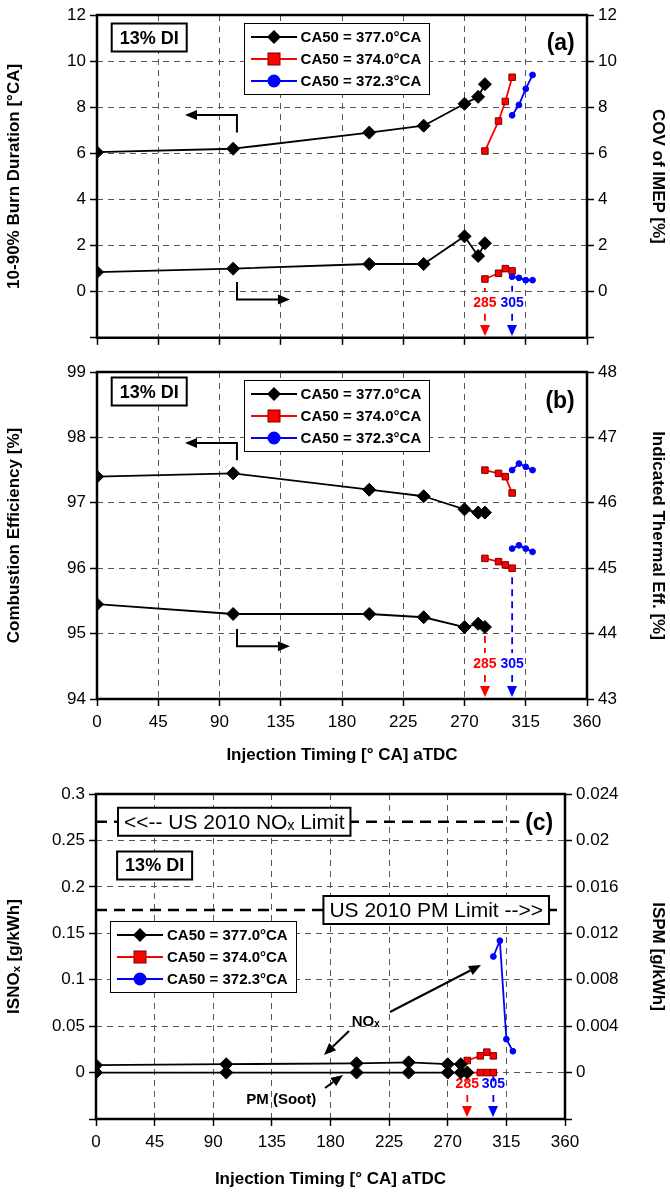 Image resolution: width=670 pixels, height=1194 pixels. Describe the element at coordinates (560, 399) in the screenshot. I see `annotation: (b)` at that location.